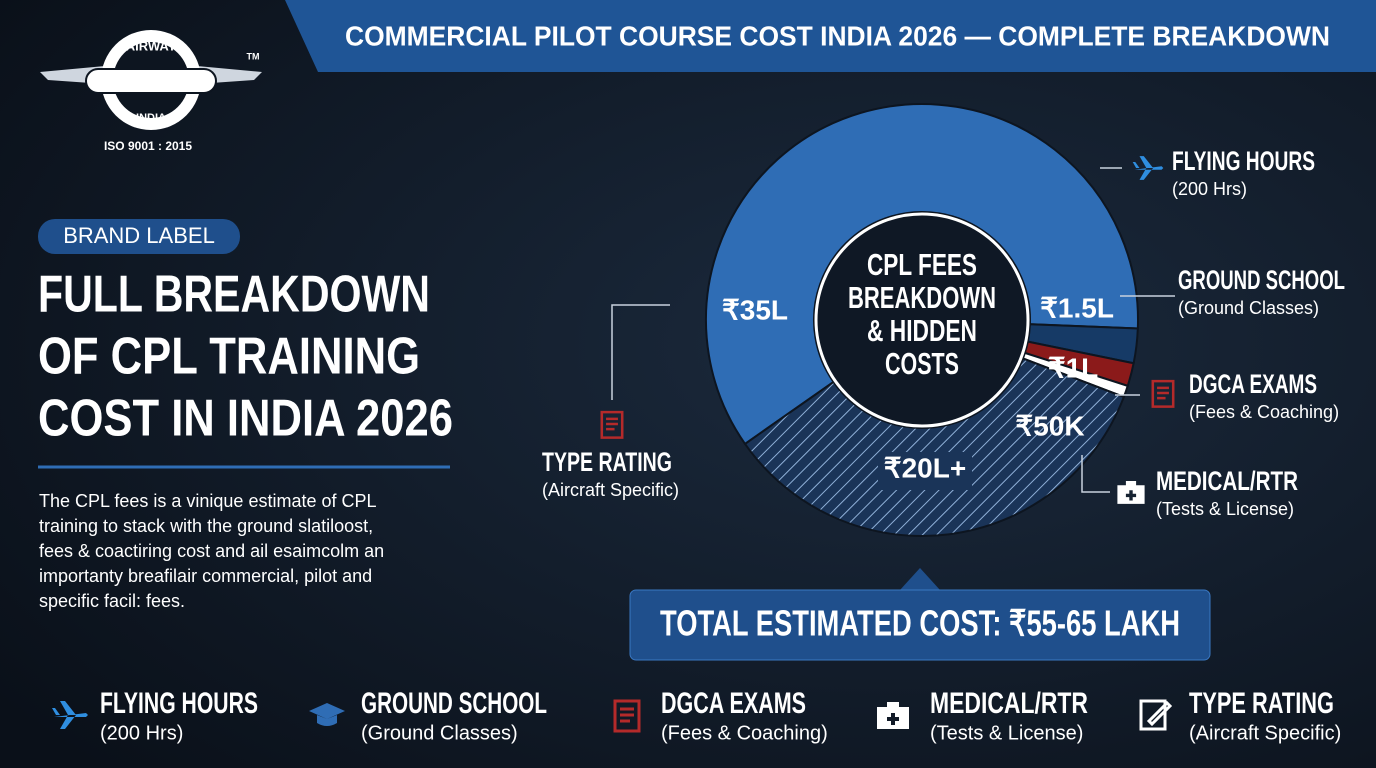 The image size is (1376, 768). I want to click on legend-label: MEDICAL/RTR, so click(1009, 703).